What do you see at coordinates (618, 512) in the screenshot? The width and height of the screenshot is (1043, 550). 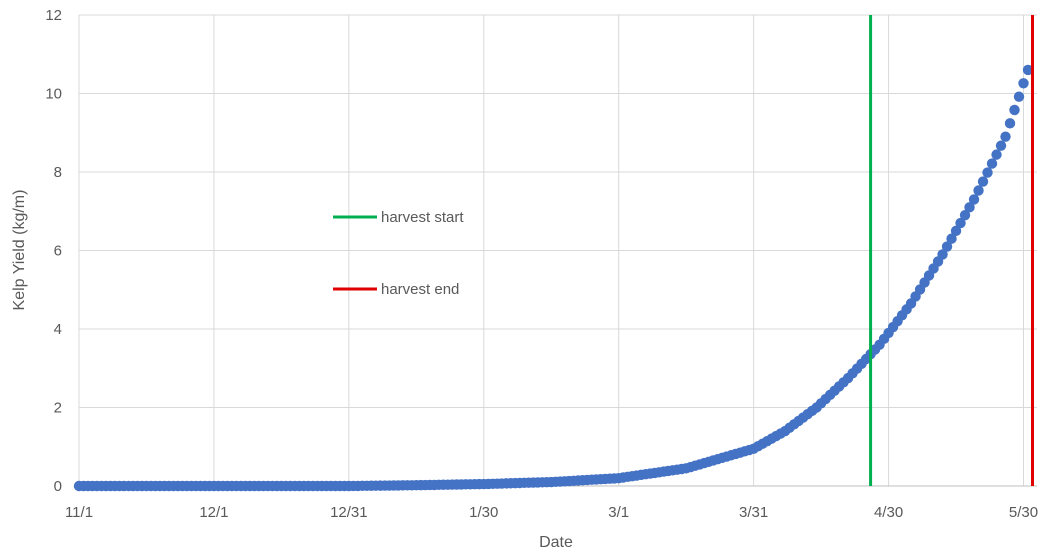 I see `x-tick-label: 3/1` at bounding box center [618, 512].